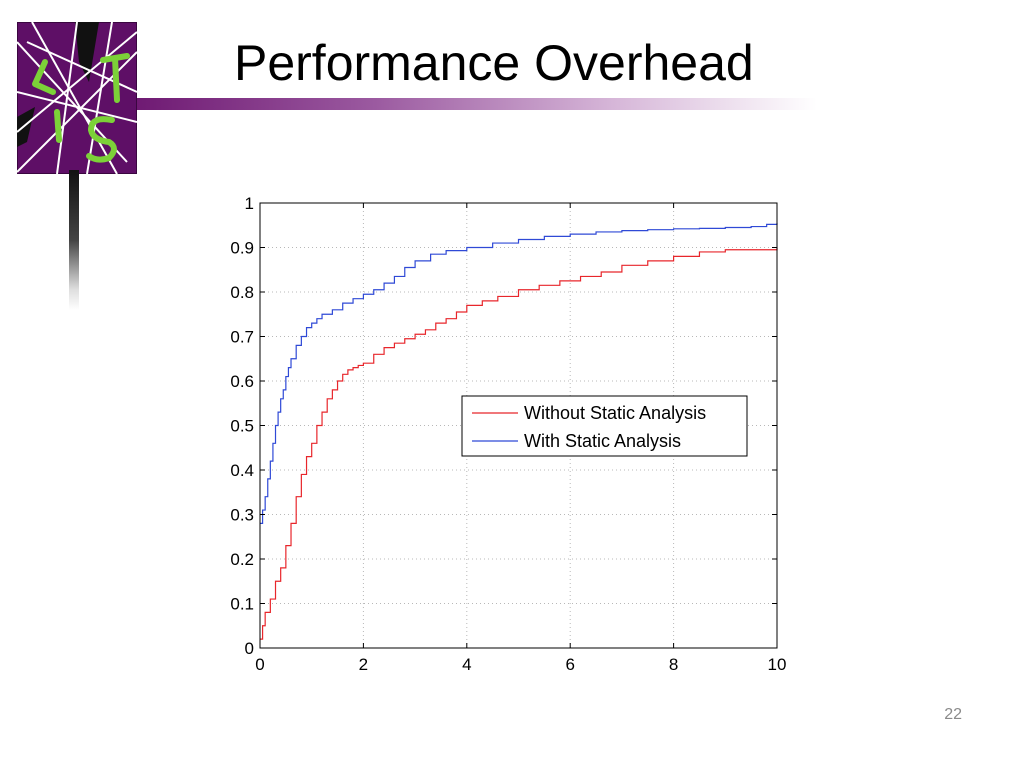  I want to click on y-tick-label: 0.3, so click(242, 515).